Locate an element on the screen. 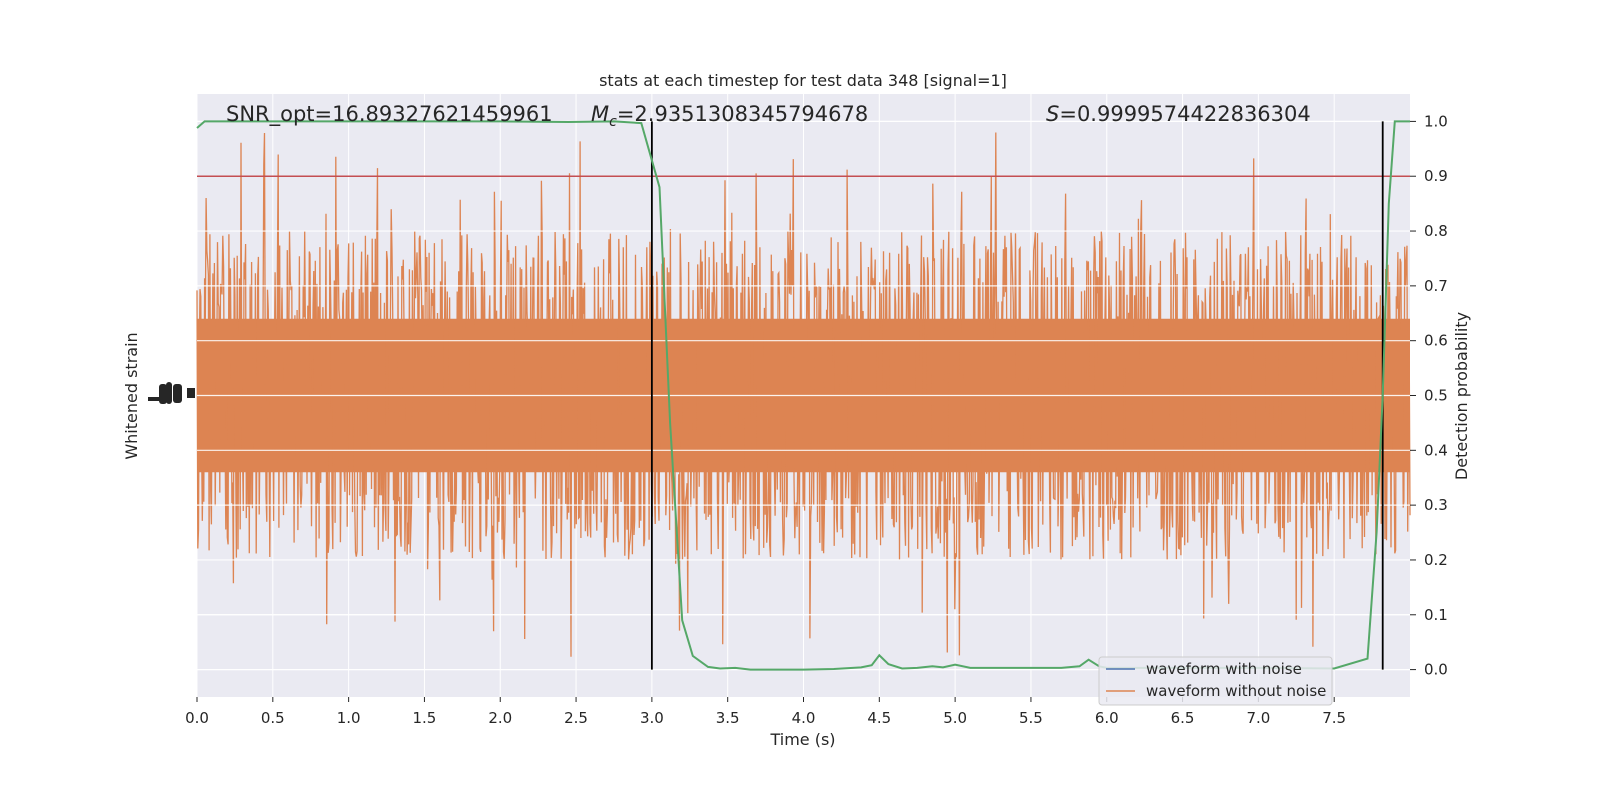 The height and width of the screenshot is (800, 1600). x-tick-label: 0.5 is located at coordinates (273, 718).